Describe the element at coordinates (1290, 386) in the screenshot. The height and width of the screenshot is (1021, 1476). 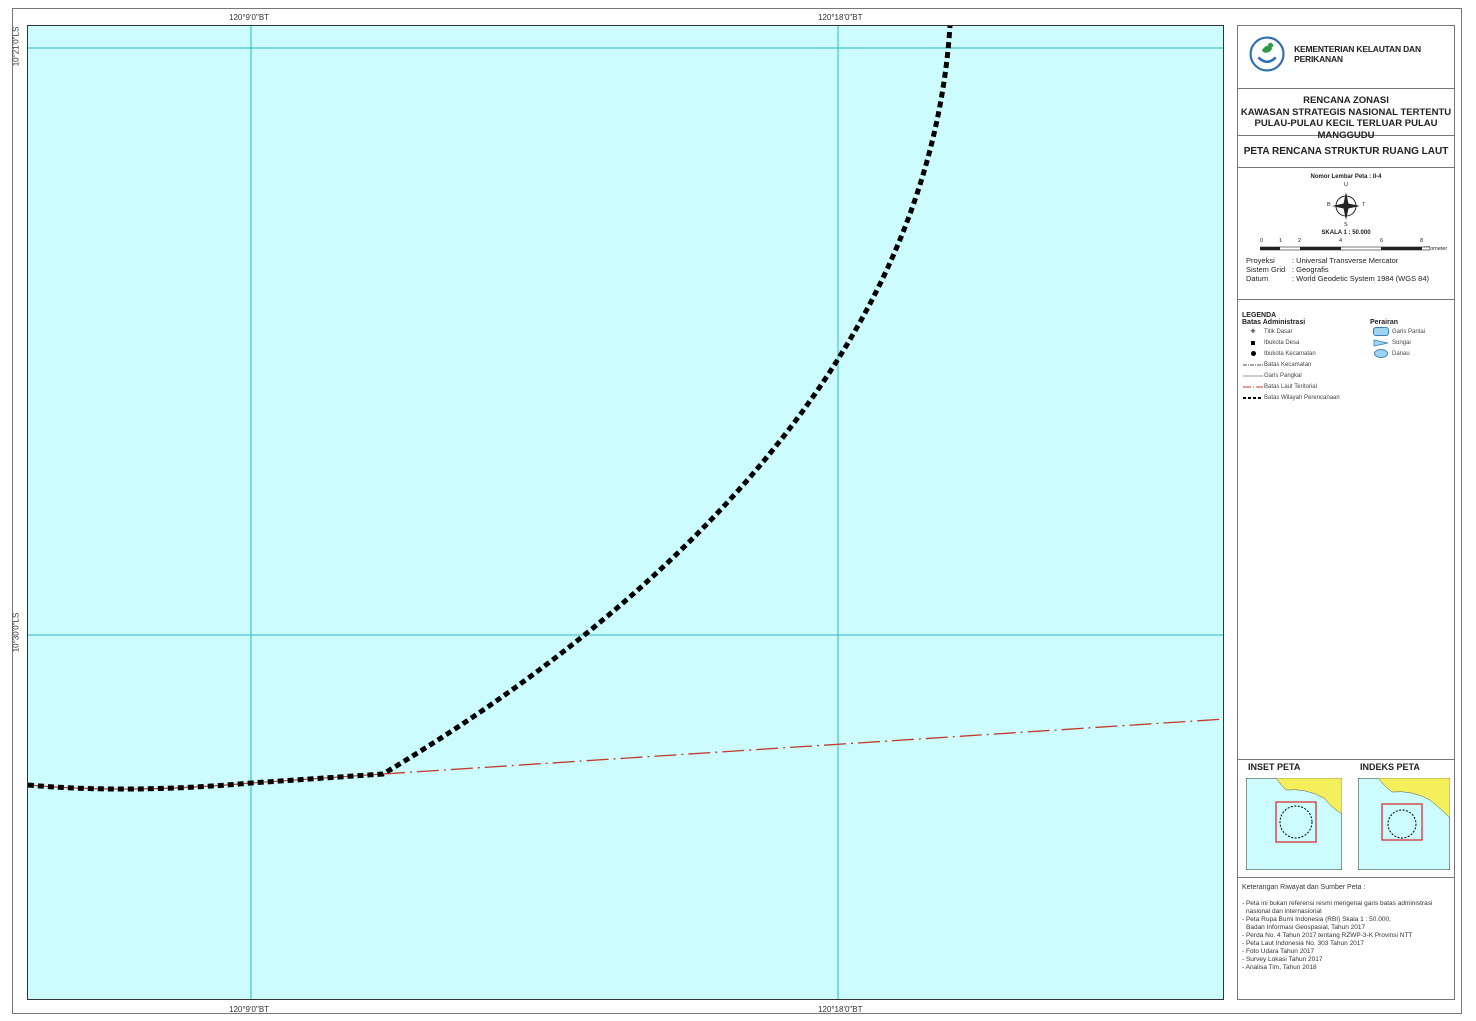
I see `legend-label: Batas Laut Teritorial` at that location.